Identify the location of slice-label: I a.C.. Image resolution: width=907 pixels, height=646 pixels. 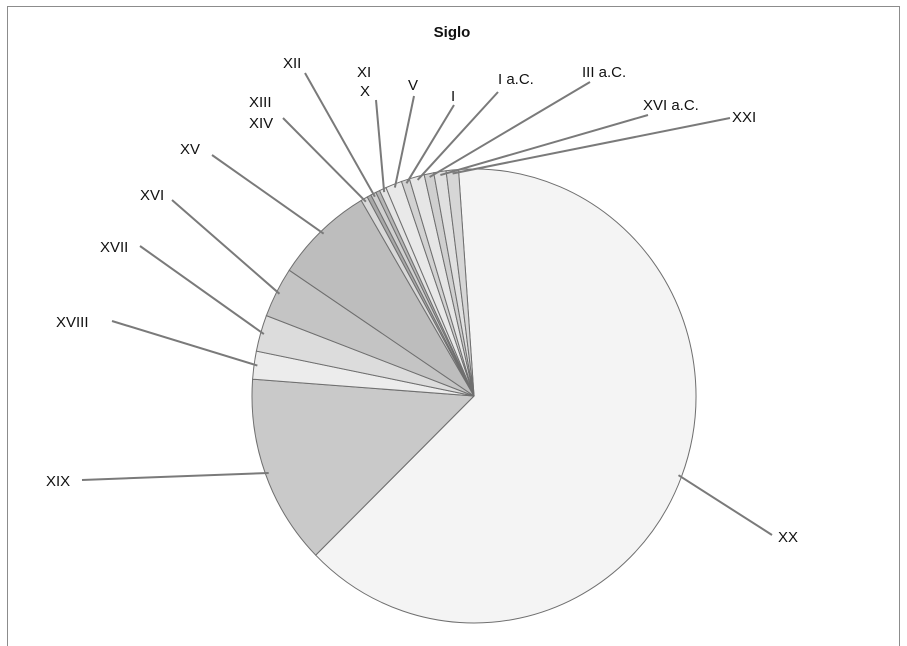
(516, 79).